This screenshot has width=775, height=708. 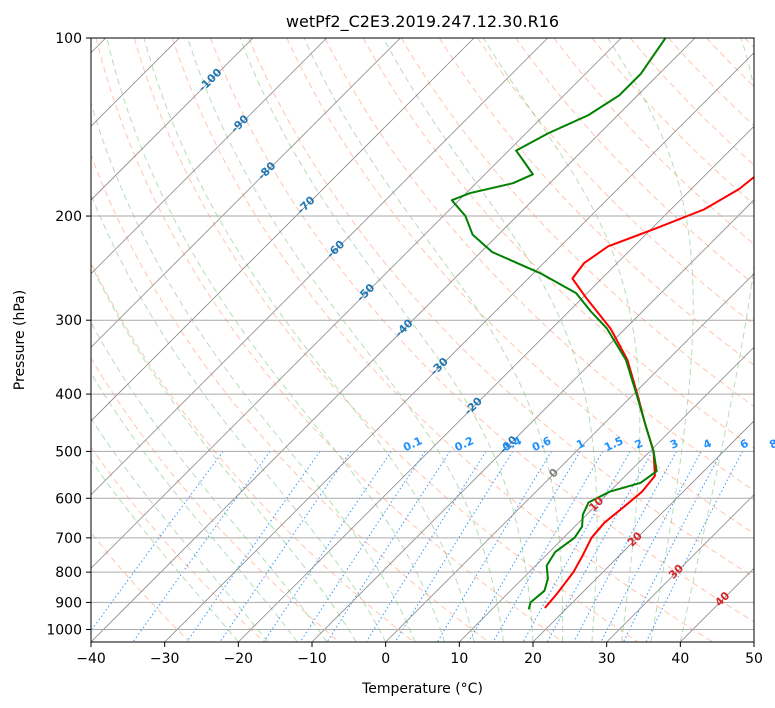 What do you see at coordinates (385, 659) in the screenshot?
I see `x-tick-label: 0` at bounding box center [385, 659].